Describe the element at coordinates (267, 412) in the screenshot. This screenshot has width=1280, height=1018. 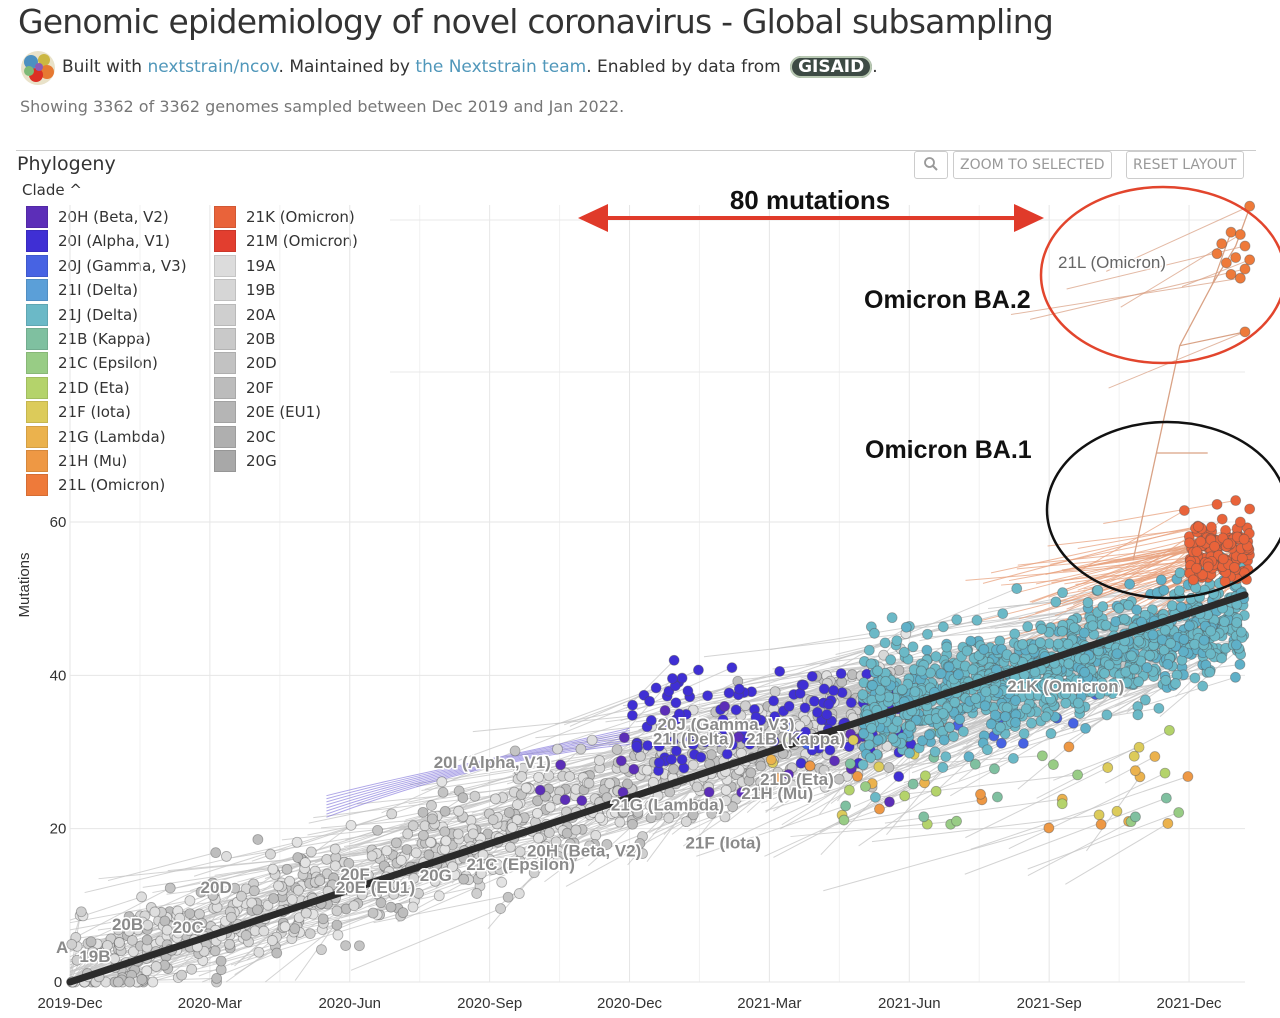
I see `legend-item: 20E (EU1)` at that location.